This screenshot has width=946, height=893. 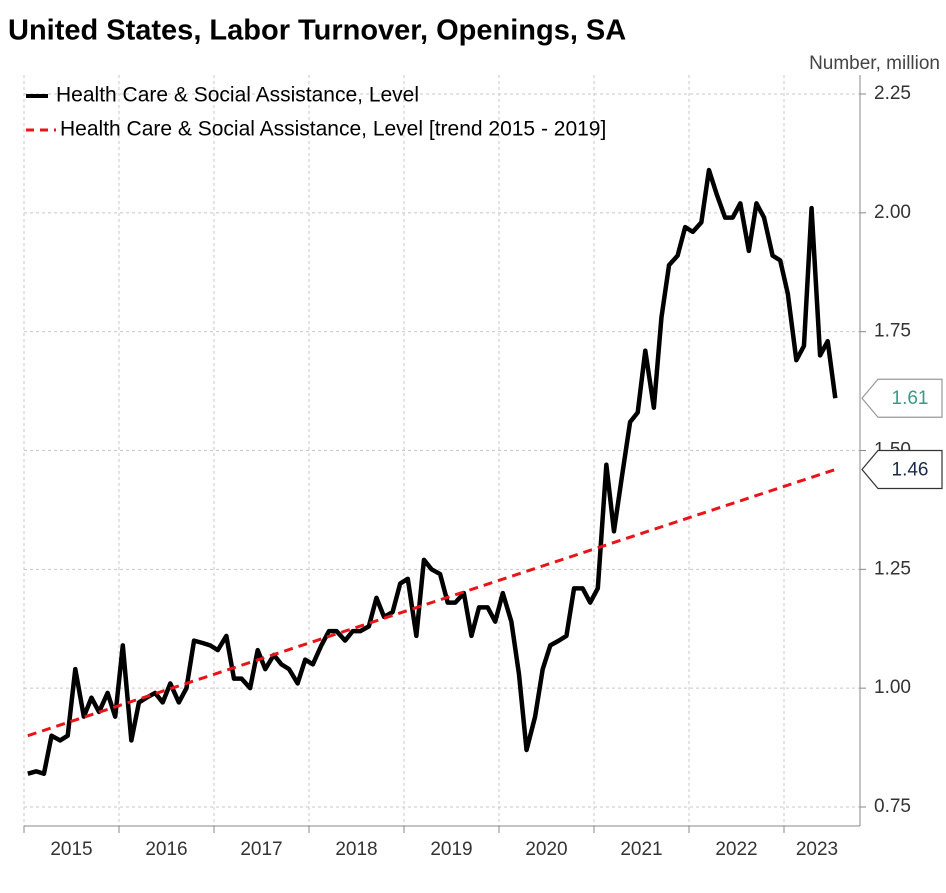 I want to click on legend-label: Health Care & Social Assistance, Level, so click(x=237, y=95).